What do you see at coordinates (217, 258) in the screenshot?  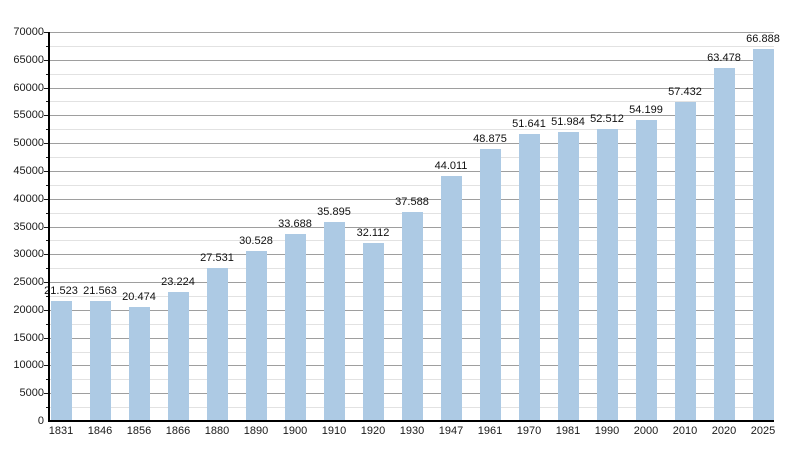 I see `bar-value-label: 27.531` at bounding box center [217, 258].